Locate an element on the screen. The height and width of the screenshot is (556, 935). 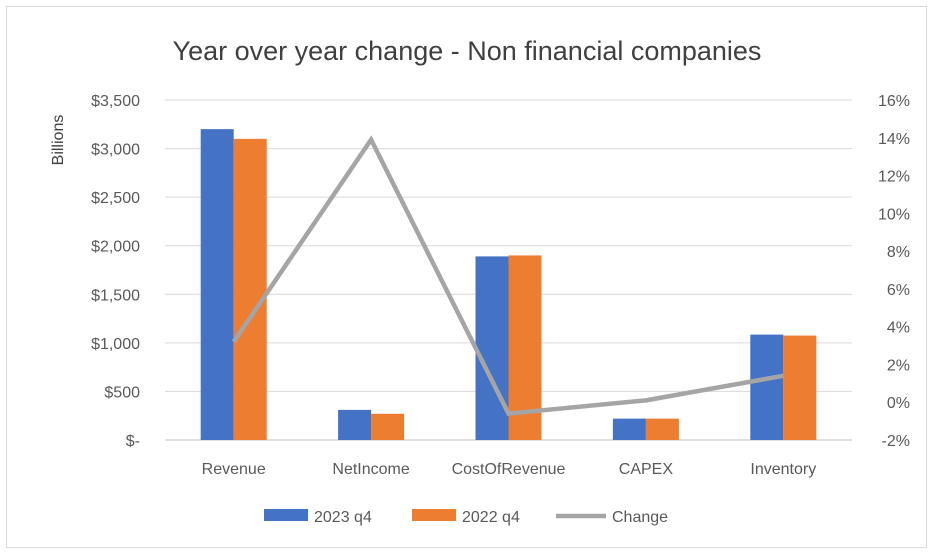
y2-tick-label: 10% is located at coordinates (894, 214).